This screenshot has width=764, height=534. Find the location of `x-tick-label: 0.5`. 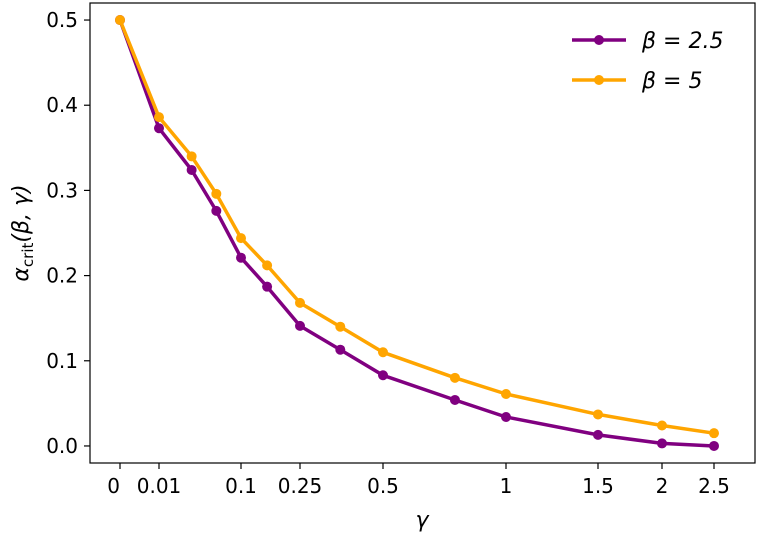

x-tick-label: 0.5 is located at coordinates (383, 486).